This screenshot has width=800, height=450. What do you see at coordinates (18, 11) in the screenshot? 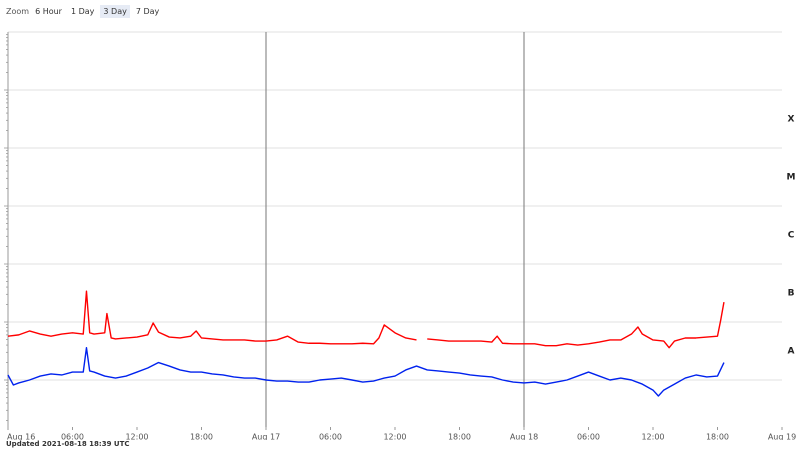
I see `zoom-label: Zoom` at bounding box center [18, 11].